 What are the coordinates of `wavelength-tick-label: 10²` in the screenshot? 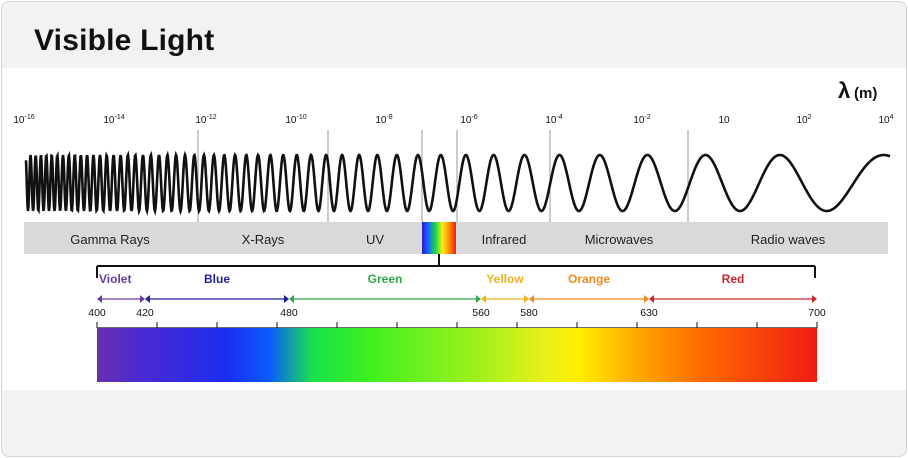 It's located at (803, 120).